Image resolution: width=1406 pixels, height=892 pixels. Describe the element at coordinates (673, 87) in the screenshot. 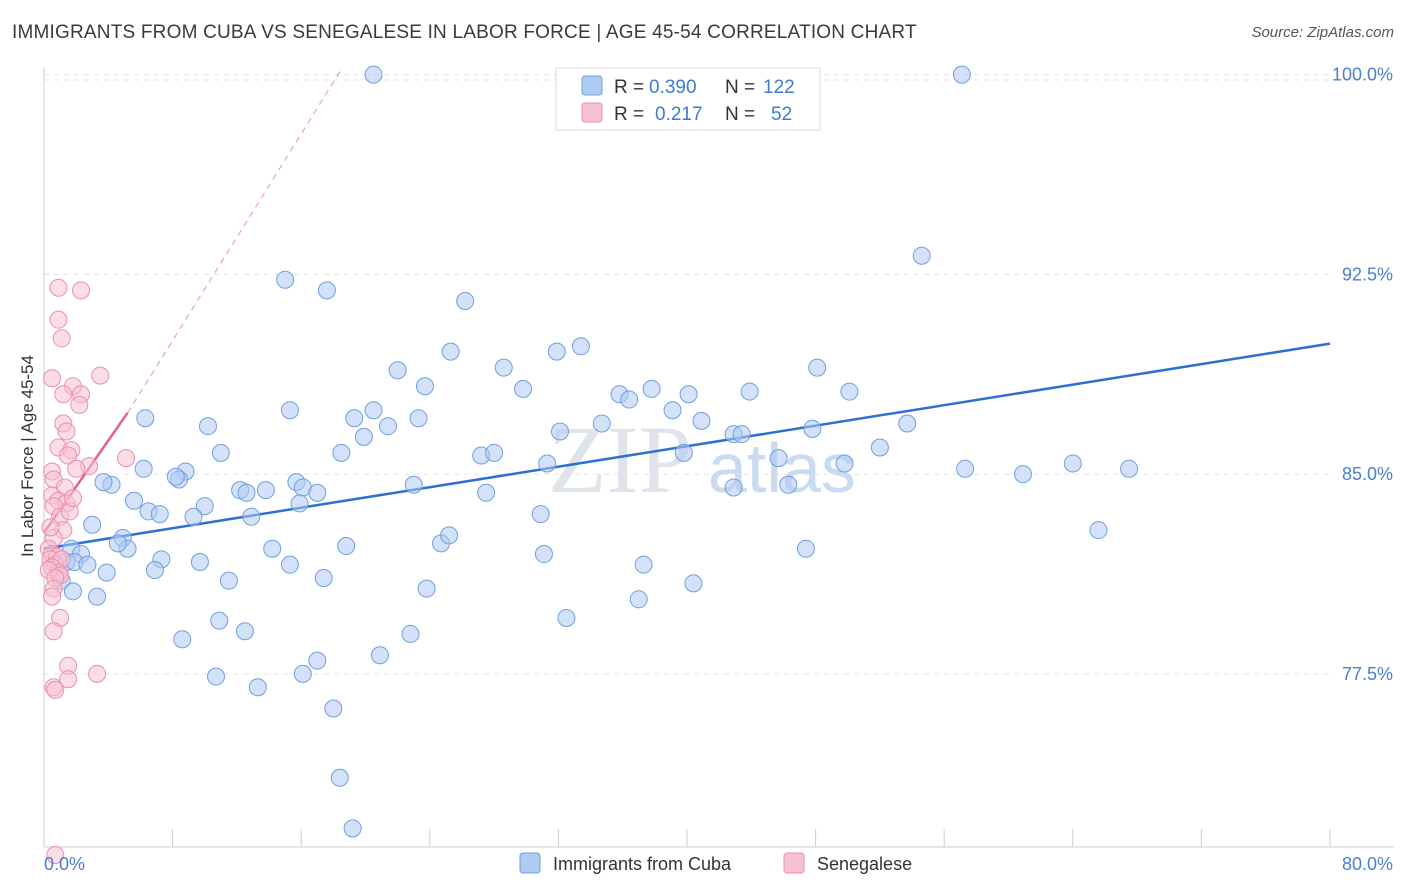

I see `legend-r-value-cuba: 0.390` at that location.